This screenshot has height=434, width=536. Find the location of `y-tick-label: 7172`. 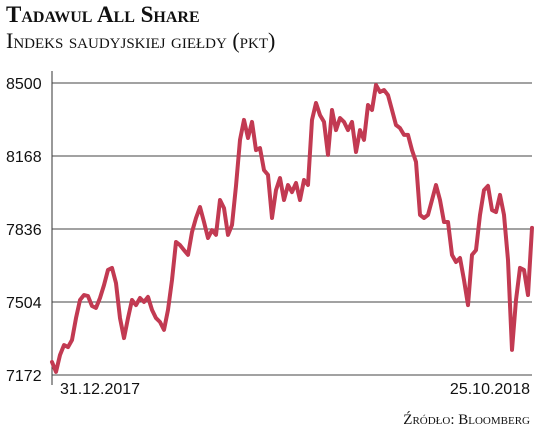

y-tick-label: 7172 is located at coordinates (24, 376).